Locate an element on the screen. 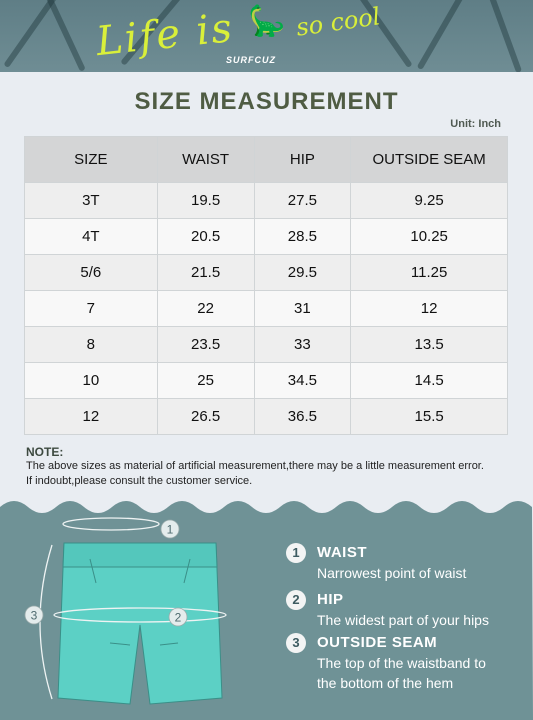 This screenshot has width=533, height=720. cell-waist: 26.5 is located at coordinates (205, 416).